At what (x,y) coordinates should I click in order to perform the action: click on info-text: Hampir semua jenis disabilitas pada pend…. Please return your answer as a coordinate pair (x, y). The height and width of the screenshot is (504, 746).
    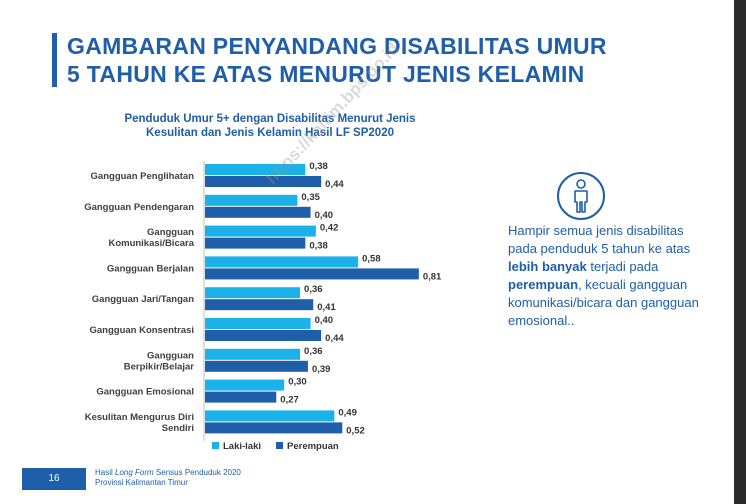
    Looking at the image, I should click on (608, 276).